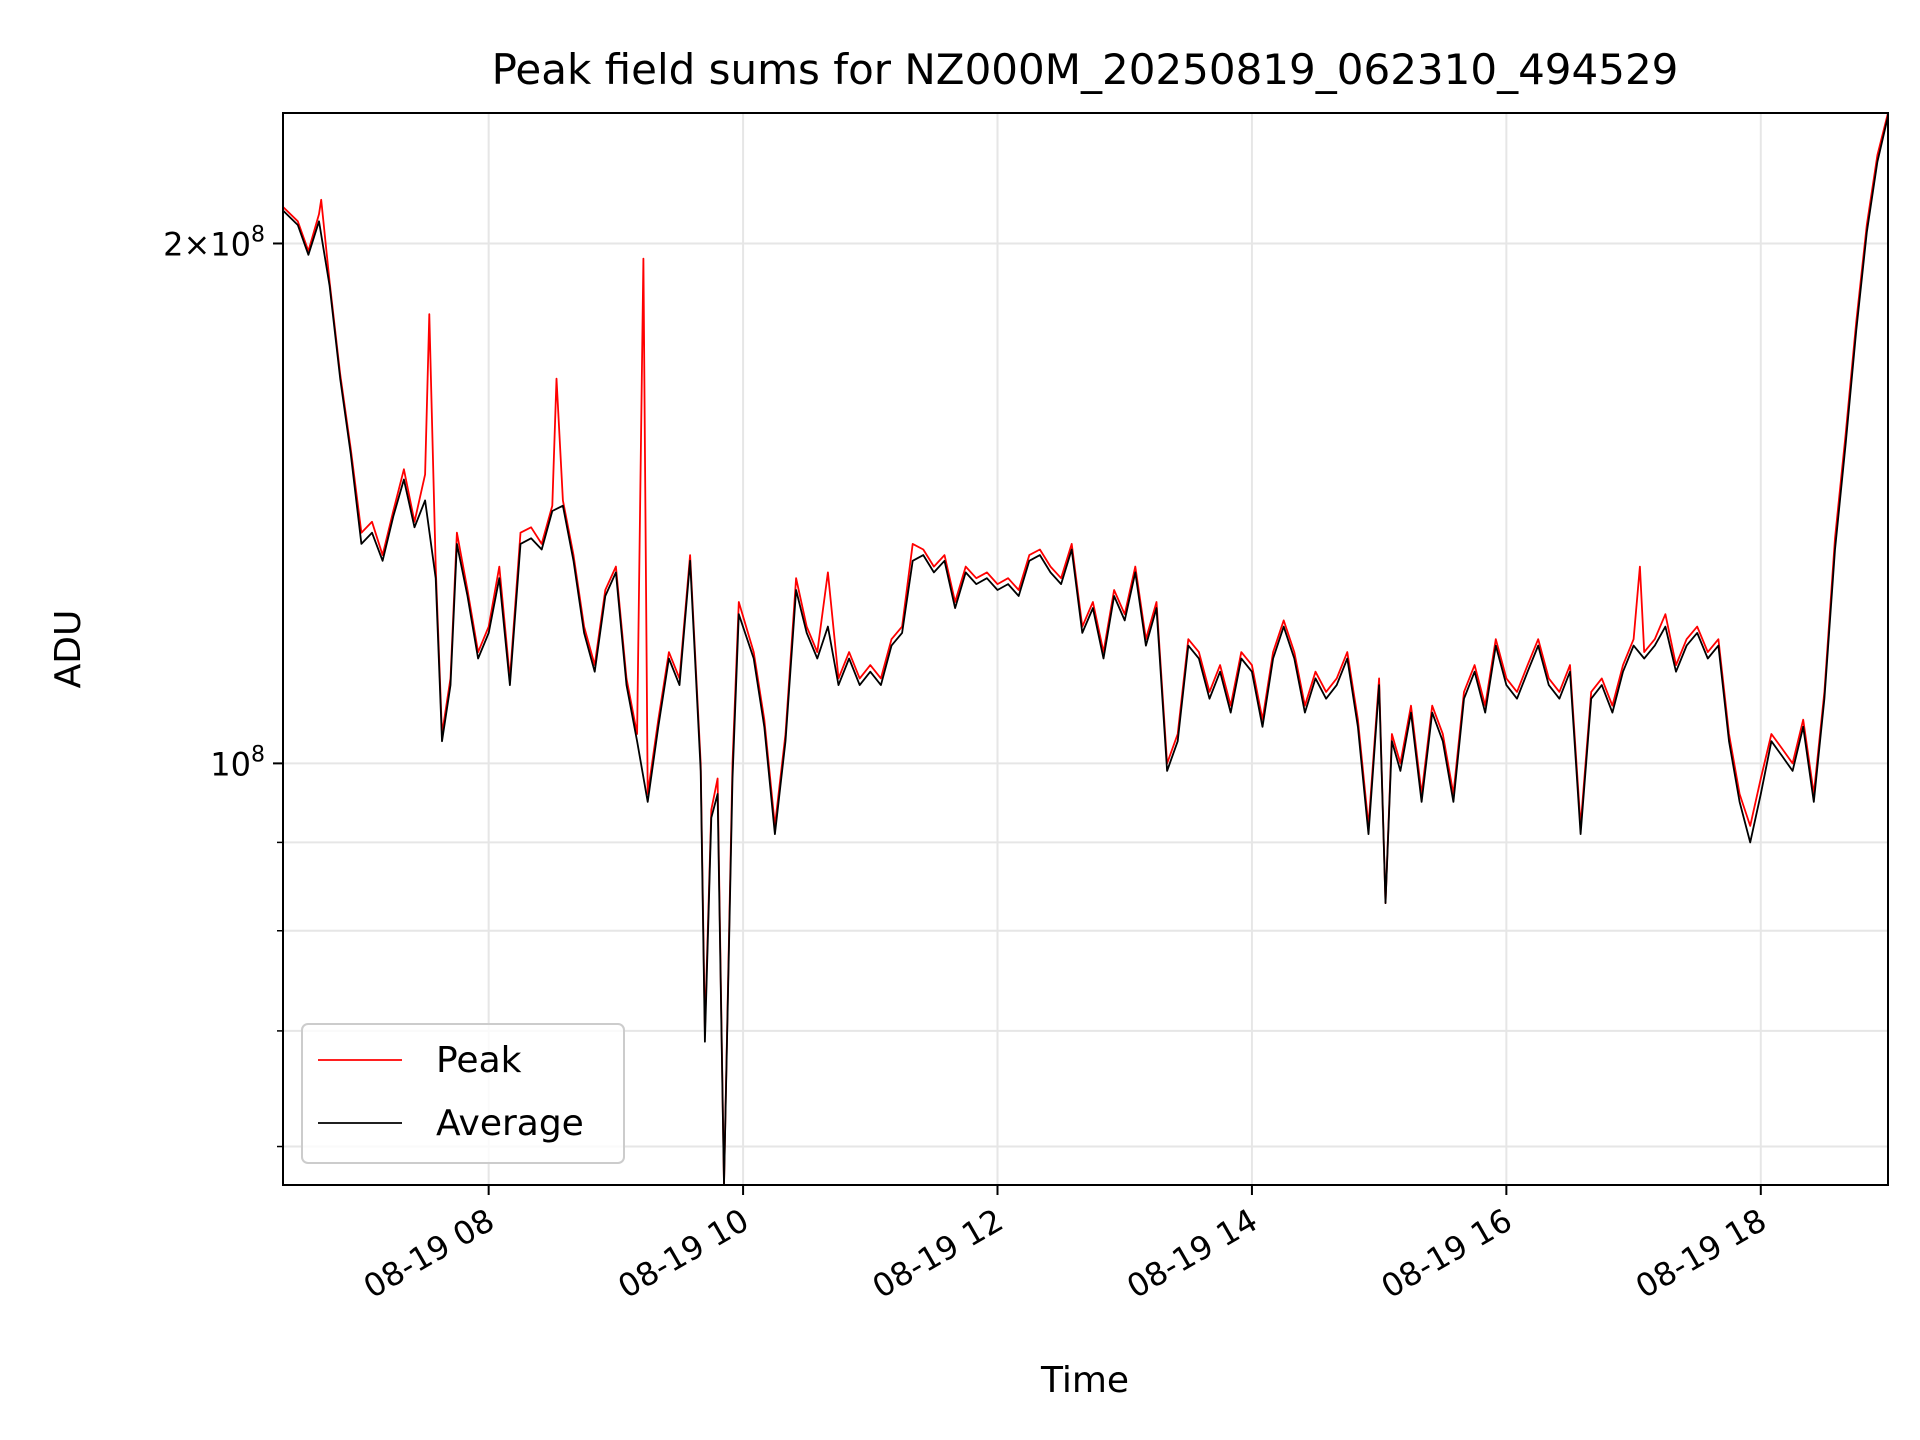 The width and height of the screenshot is (1920, 1440). Describe the element at coordinates (479, 1060) in the screenshot. I see `legend-label-peak: Peak` at that location.